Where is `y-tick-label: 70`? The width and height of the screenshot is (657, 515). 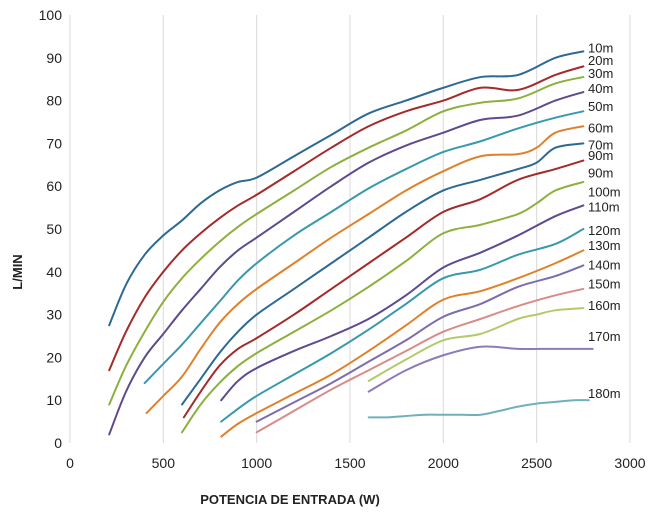
y-tick-label: 70 is located at coordinates (54, 143).